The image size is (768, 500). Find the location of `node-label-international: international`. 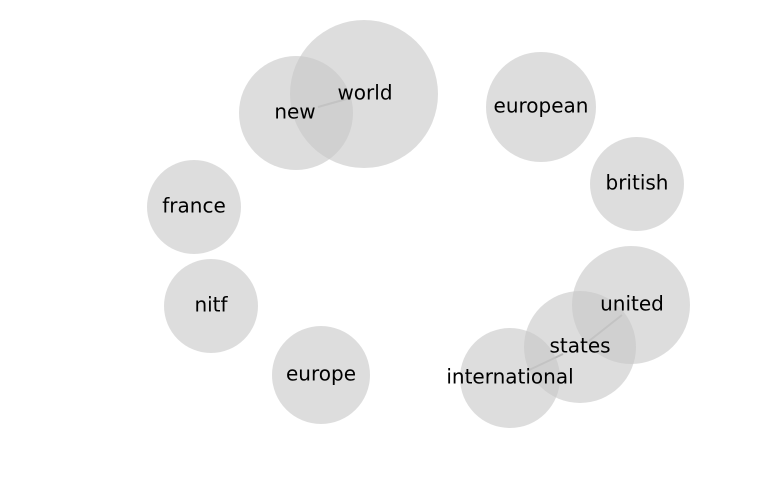

node-label-international: international is located at coordinates (509, 377).